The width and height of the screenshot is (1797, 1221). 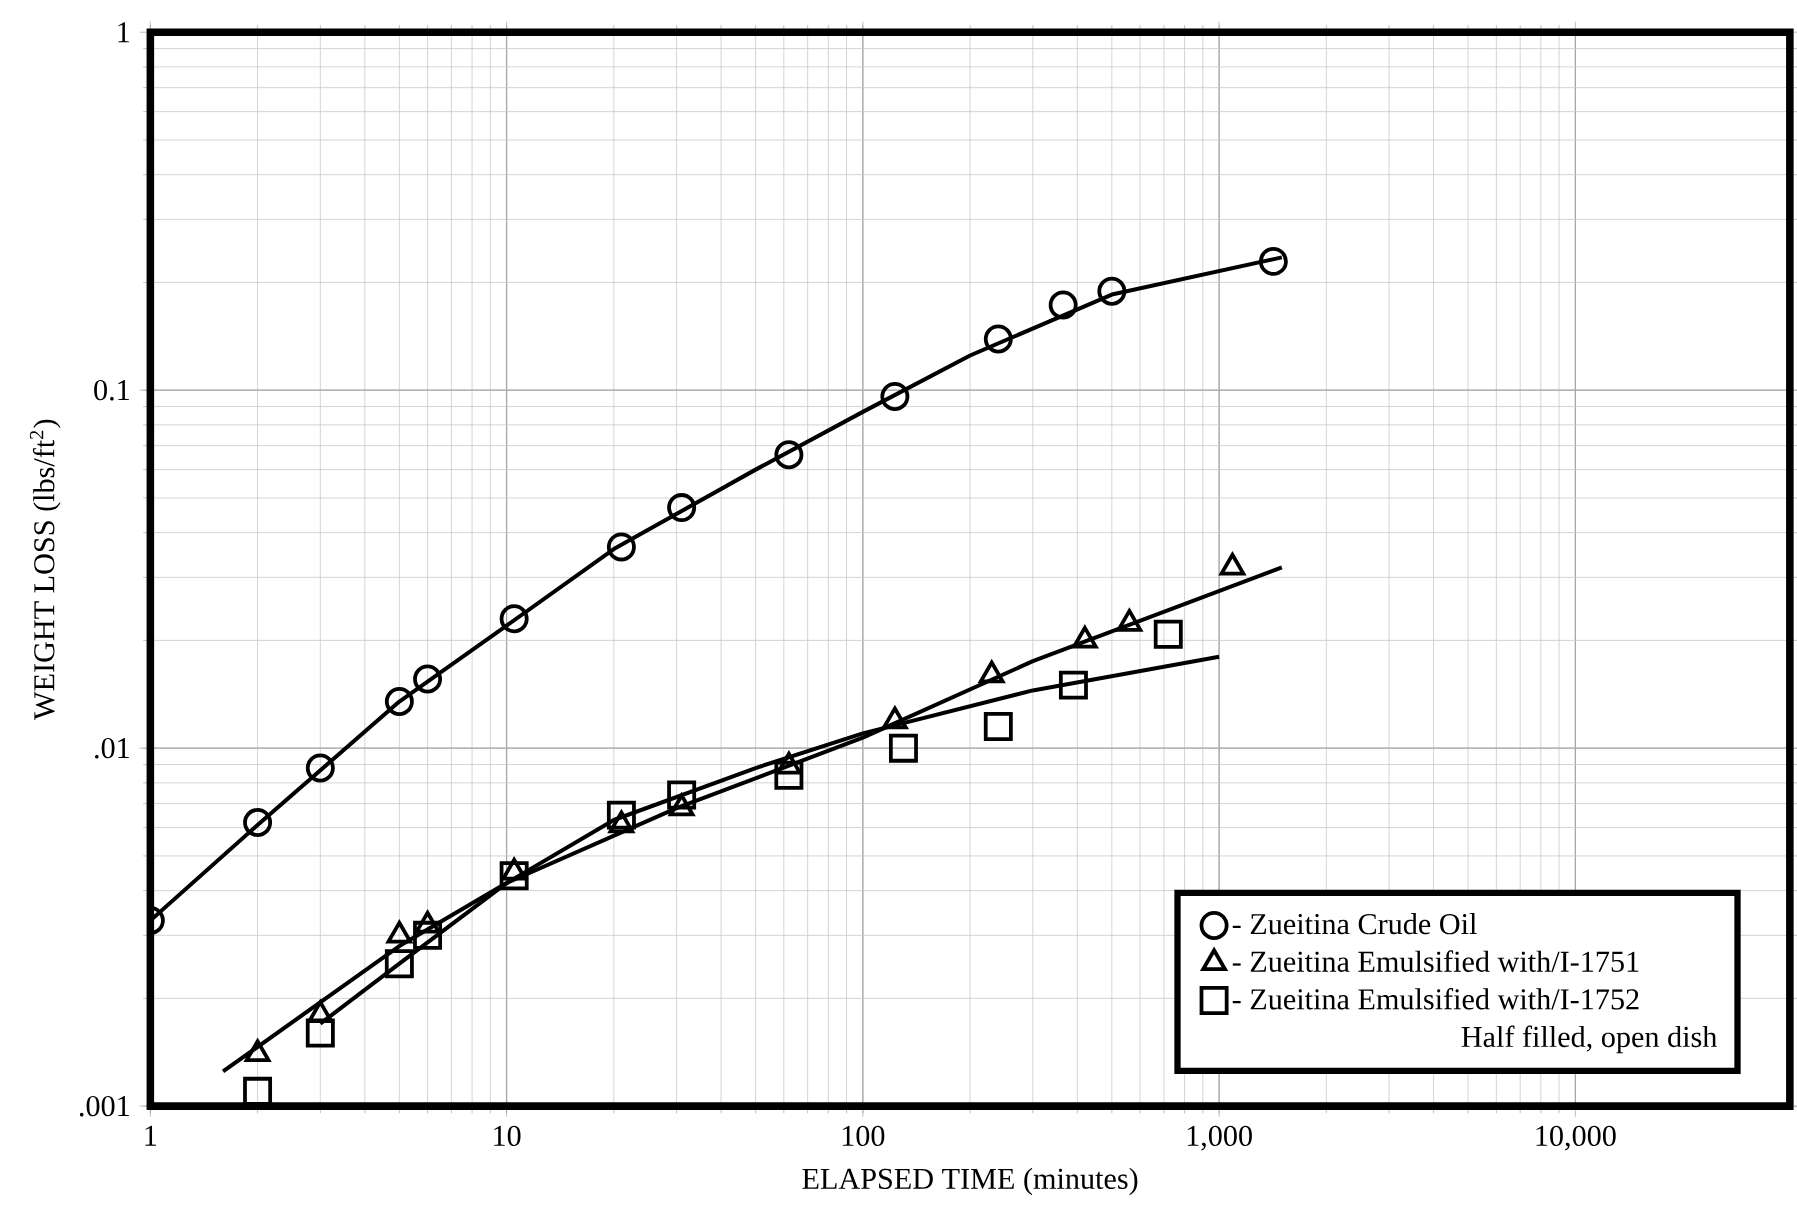 I want to click on y-axis-title: WEIGHT LOSS (lbs/ft$^{2}$), so click(x=45, y=570).